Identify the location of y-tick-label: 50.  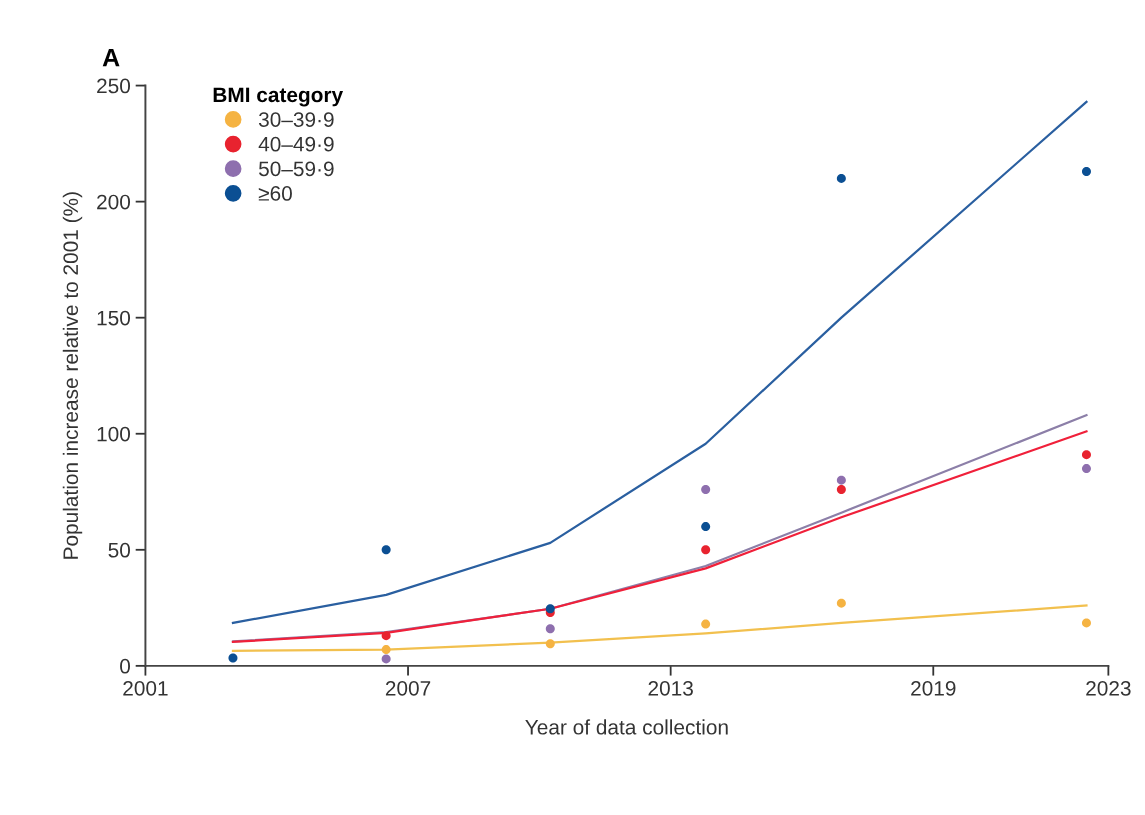
(119, 550).